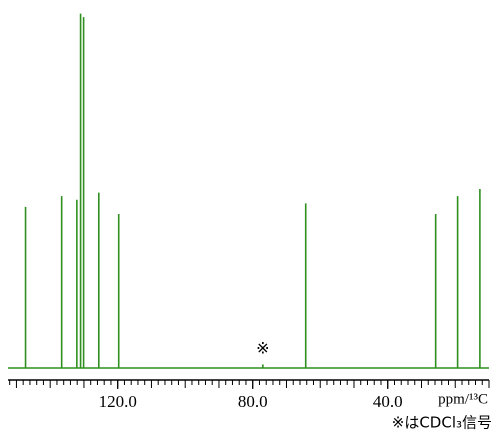  What do you see at coordinates (388, 401) in the screenshot?
I see `x-tick-label: 40.0` at bounding box center [388, 401].